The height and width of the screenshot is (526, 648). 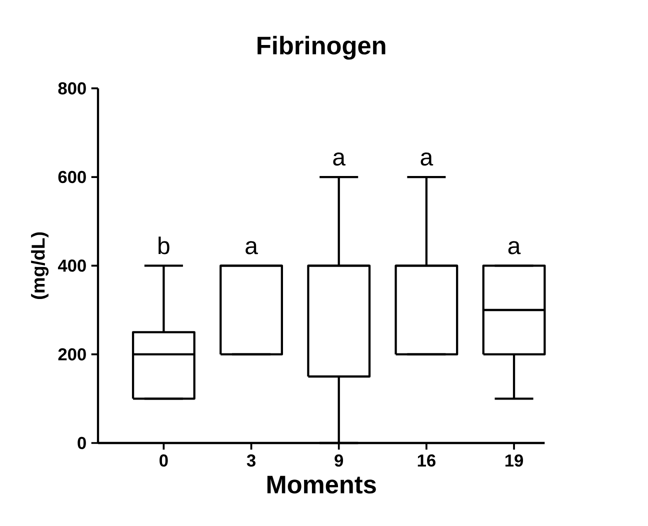 What do you see at coordinates (72, 177) in the screenshot?
I see `y-tick-label: 600` at bounding box center [72, 177].